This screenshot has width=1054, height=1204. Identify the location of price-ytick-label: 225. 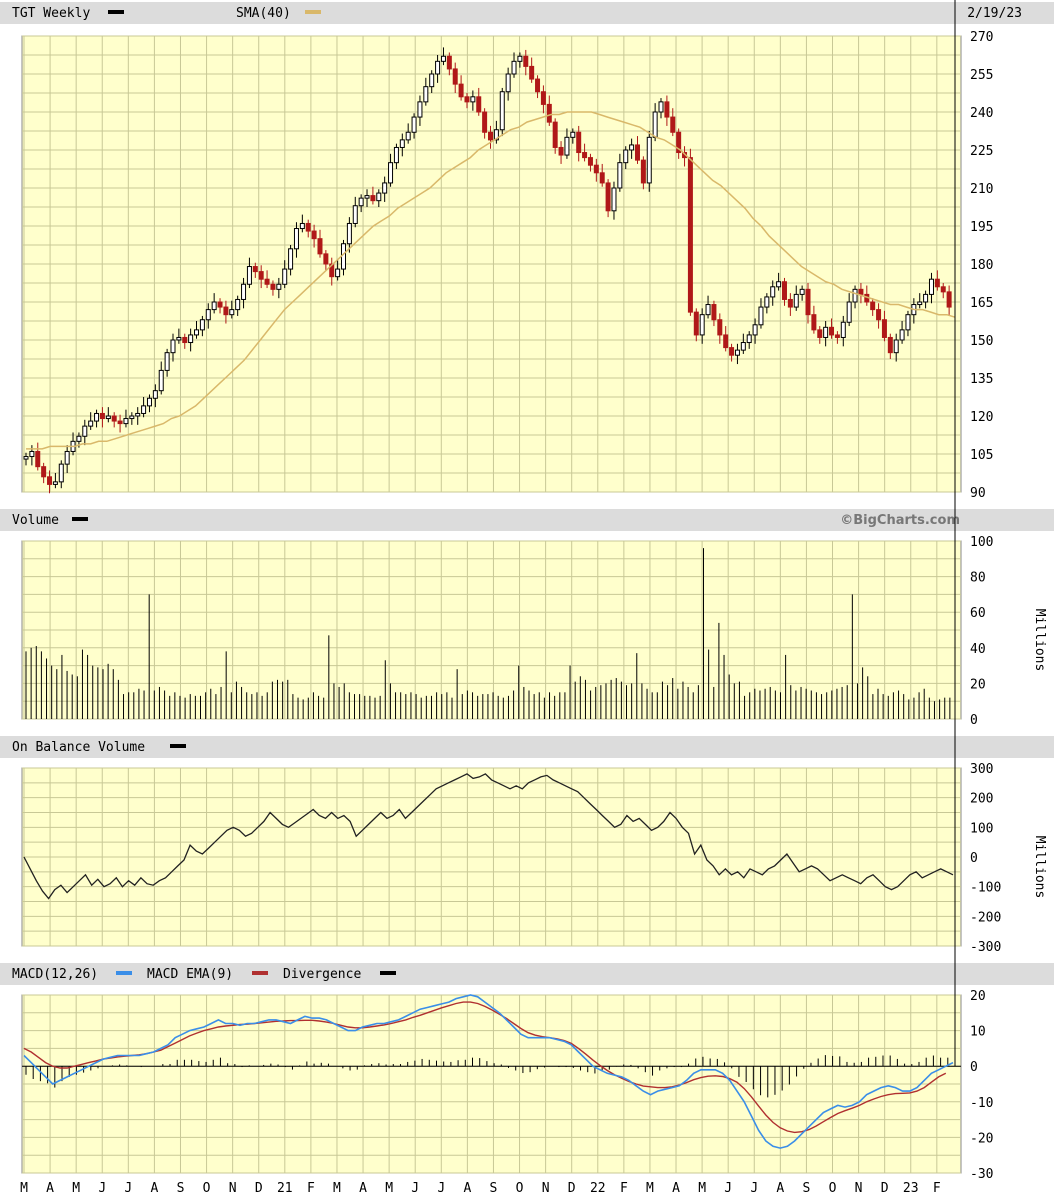
(981, 151).